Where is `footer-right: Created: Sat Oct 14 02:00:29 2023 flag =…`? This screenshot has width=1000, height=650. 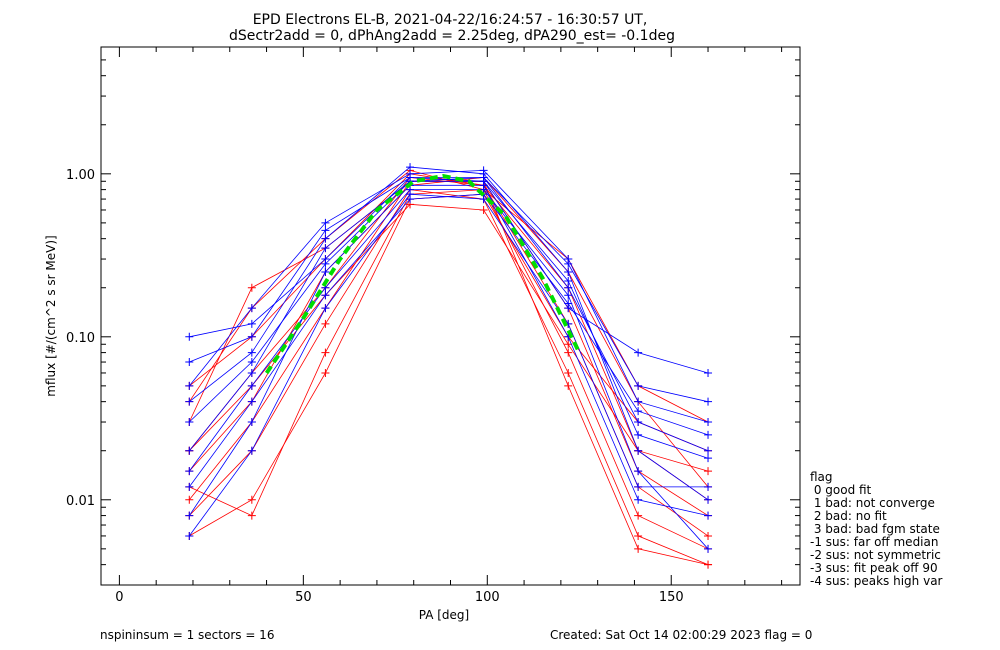 footer-right: Created: Sat Oct 14 02:00:29 2023 flag =… is located at coordinates (681, 635).